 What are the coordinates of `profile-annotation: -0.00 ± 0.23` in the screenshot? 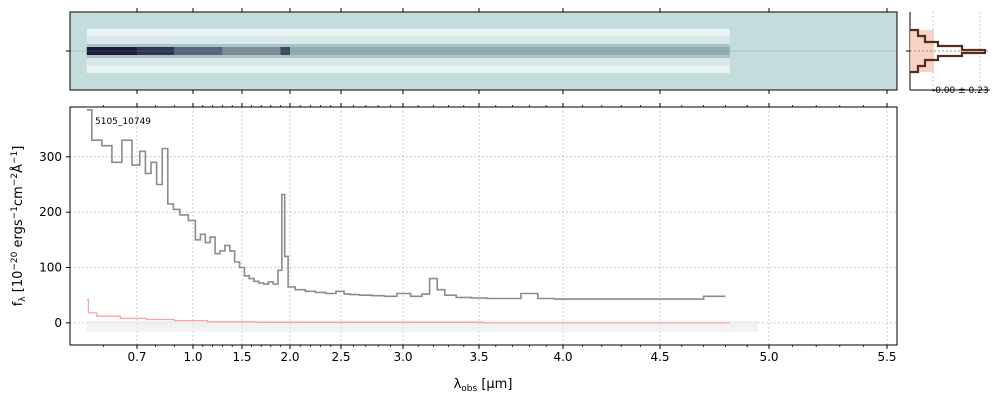 It's located at (960, 91).